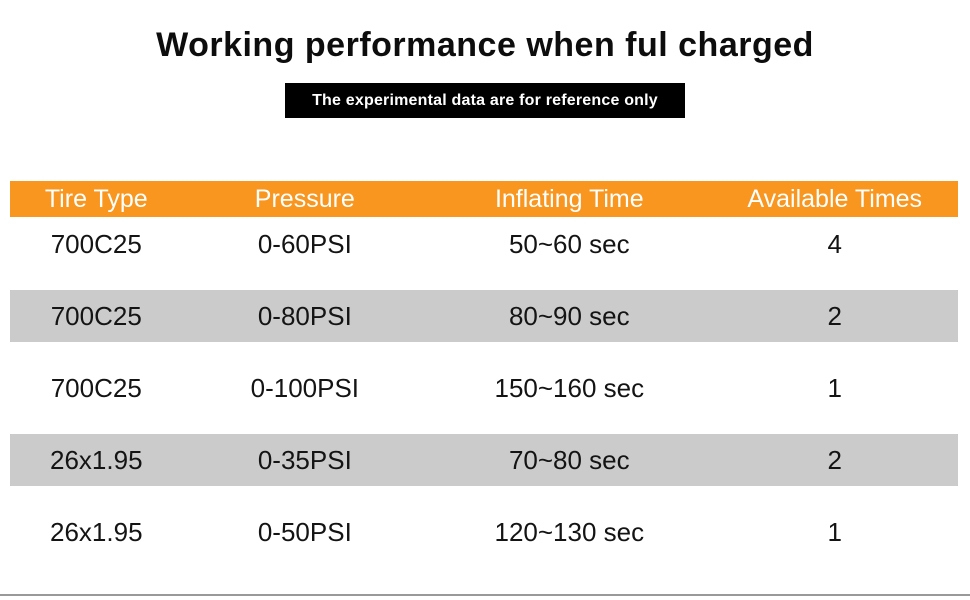 The image size is (970, 600). Describe the element at coordinates (569, 198) in the screenshot. I see `column-header-inflating-time: Inflating Time` at that location.